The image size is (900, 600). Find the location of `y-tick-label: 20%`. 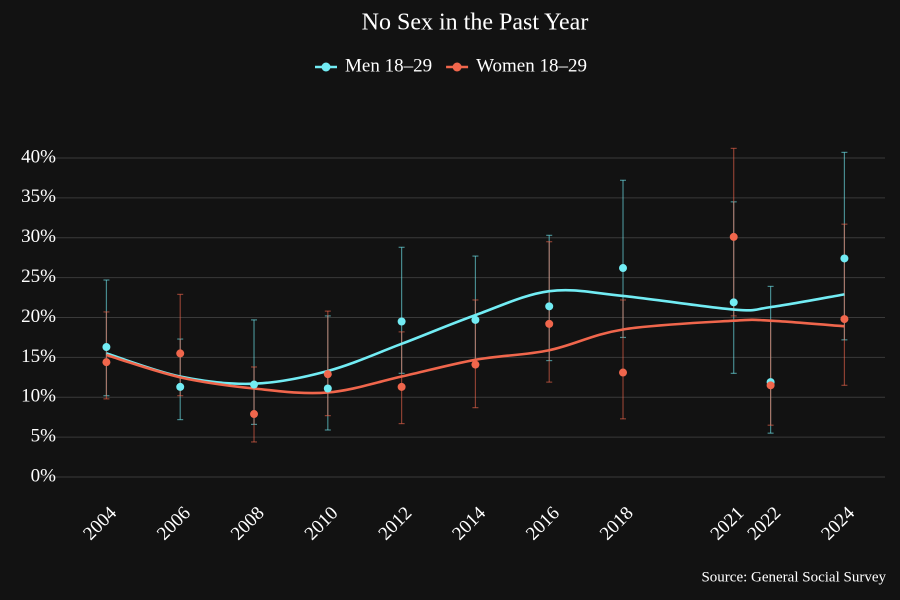

y-tick-label: 20% is located at coordinates (38, 316).